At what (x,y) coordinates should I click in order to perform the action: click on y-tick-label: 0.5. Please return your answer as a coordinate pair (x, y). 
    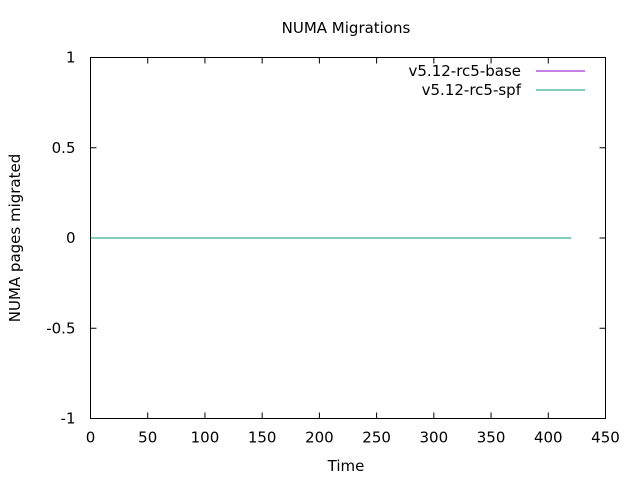
    Looking at the image, I should click on (64, 148).